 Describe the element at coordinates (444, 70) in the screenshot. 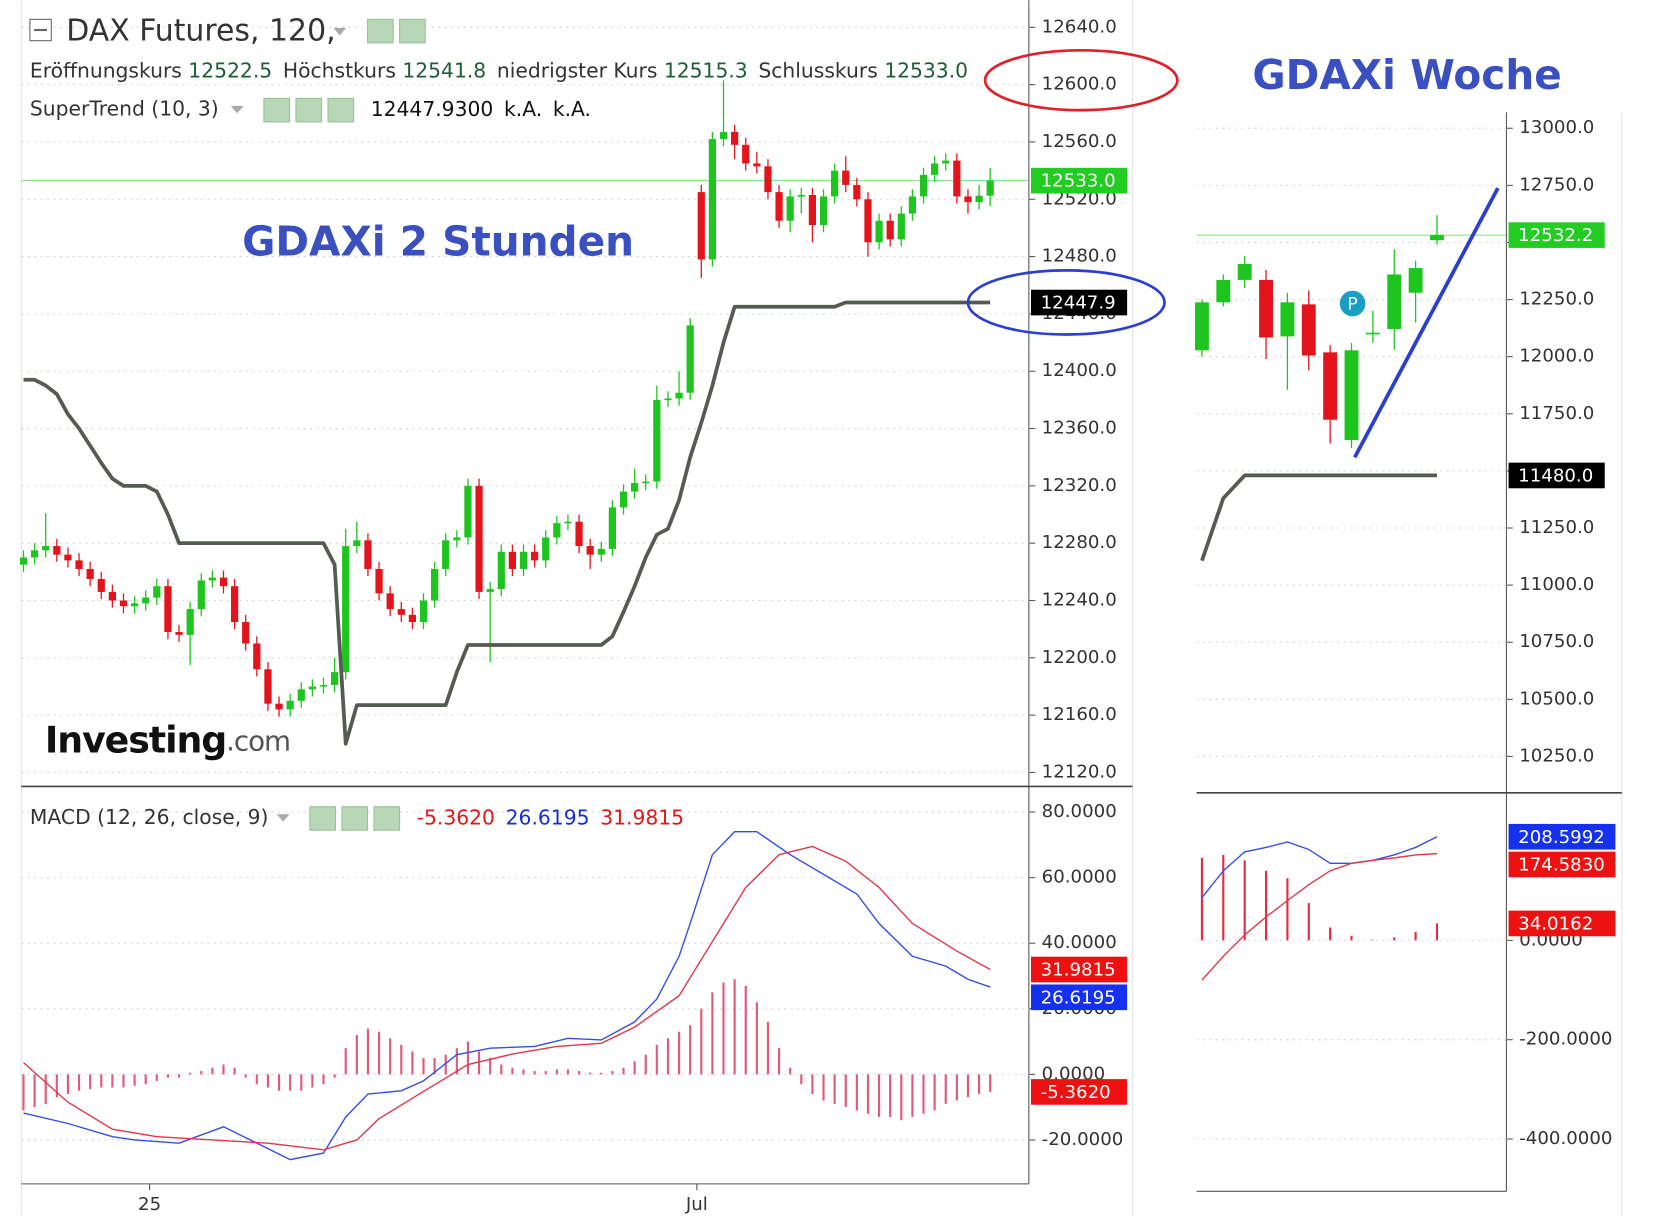

I see `high-value: 12541.8` at that location.